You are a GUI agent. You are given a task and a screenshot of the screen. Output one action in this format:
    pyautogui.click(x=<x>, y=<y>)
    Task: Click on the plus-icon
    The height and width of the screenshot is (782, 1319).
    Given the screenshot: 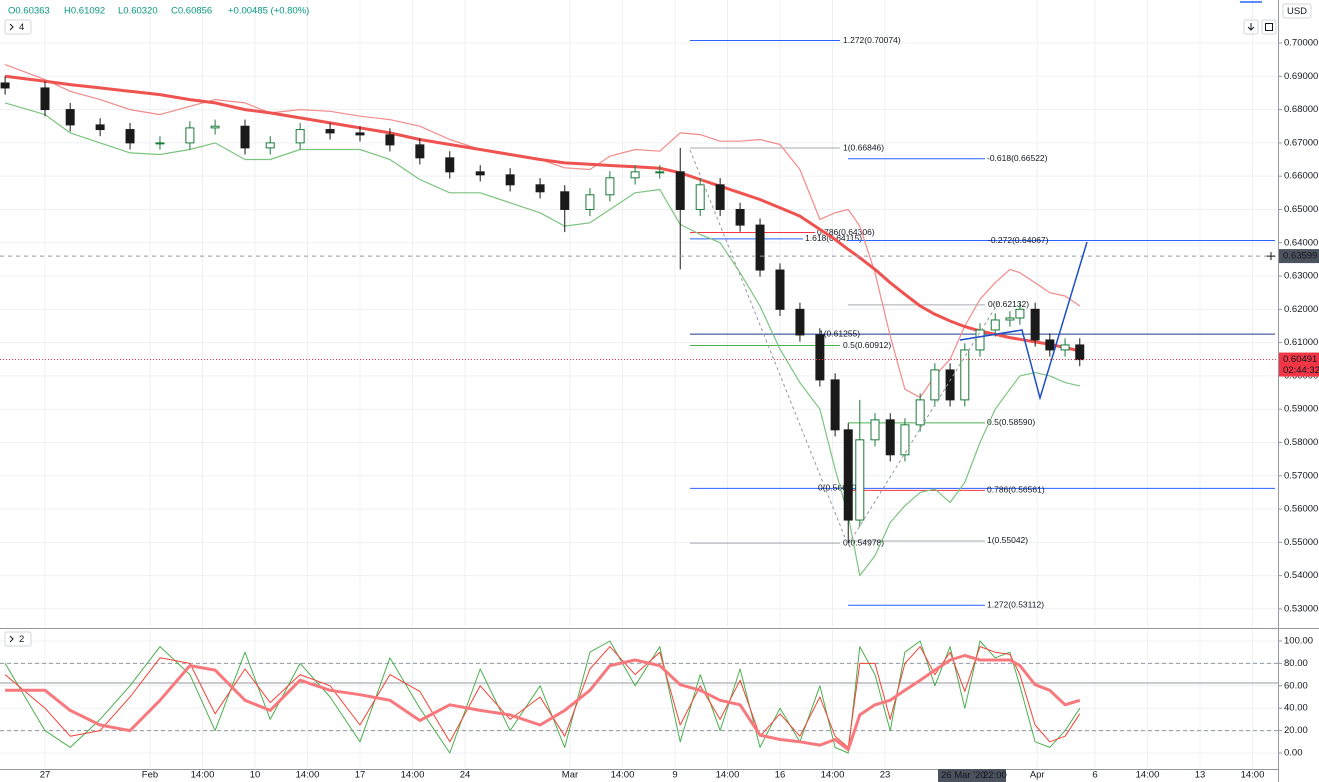 What is the action you would take?
    pyautogui.click(x=1271, y=256)
    